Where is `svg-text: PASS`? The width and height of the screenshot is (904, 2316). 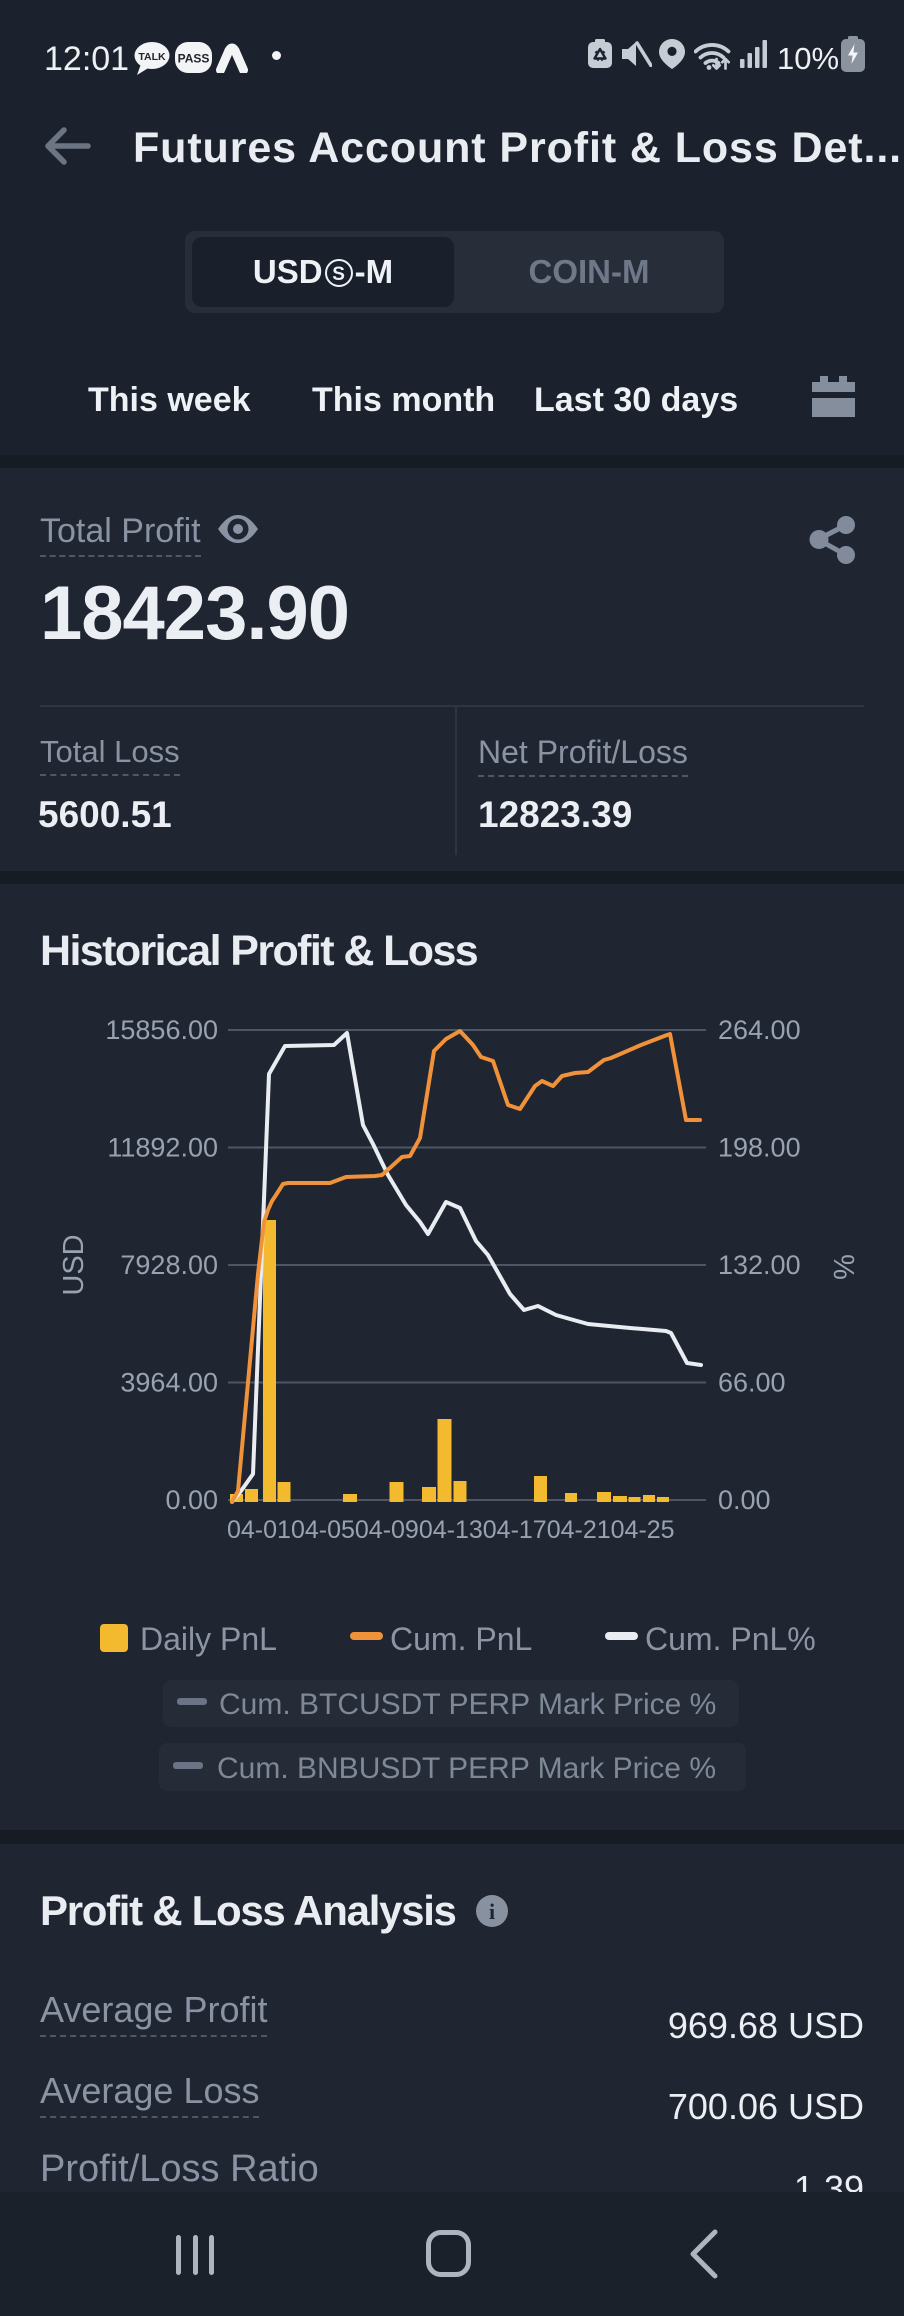
svg-text: PASS is located at coordinates (194, 59).